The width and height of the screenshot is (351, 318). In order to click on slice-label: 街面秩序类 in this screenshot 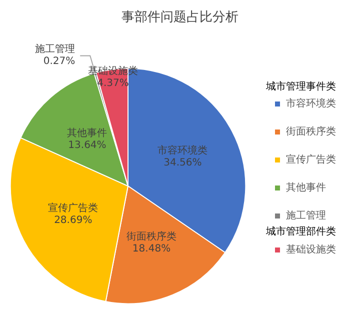, I will do `click(151, 236)`.